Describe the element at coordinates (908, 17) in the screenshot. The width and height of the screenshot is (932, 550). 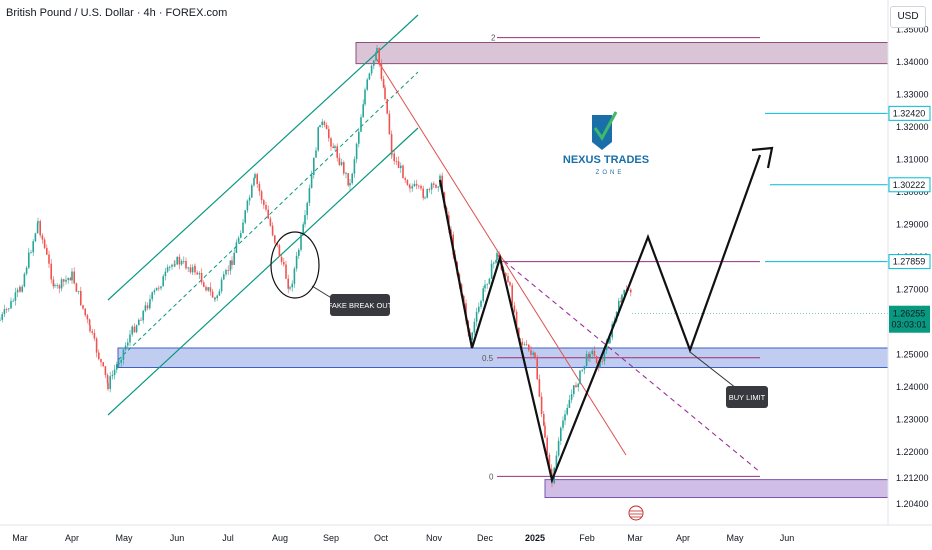
I see `currency-selector: USD` at that location.